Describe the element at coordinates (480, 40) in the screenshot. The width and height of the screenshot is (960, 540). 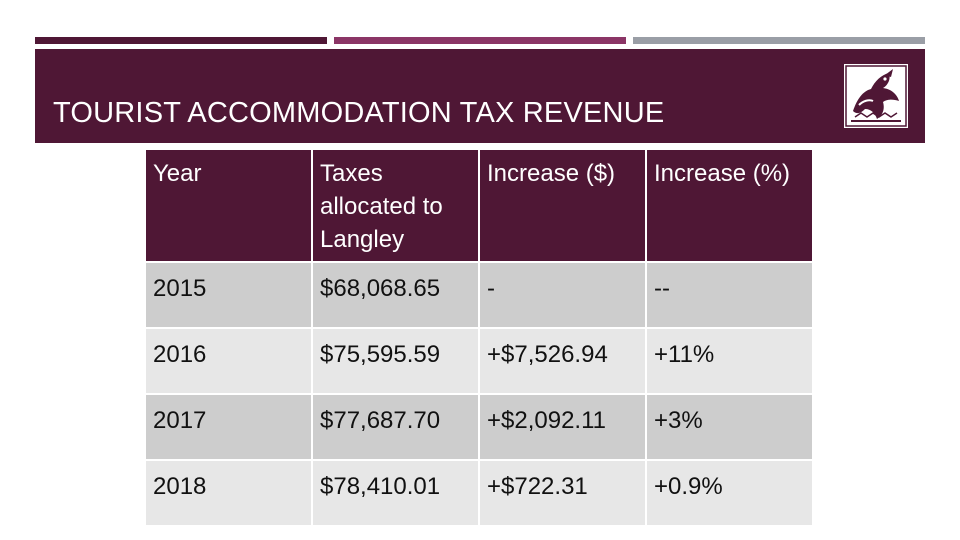
I see `accent-bar-middle` at that location.